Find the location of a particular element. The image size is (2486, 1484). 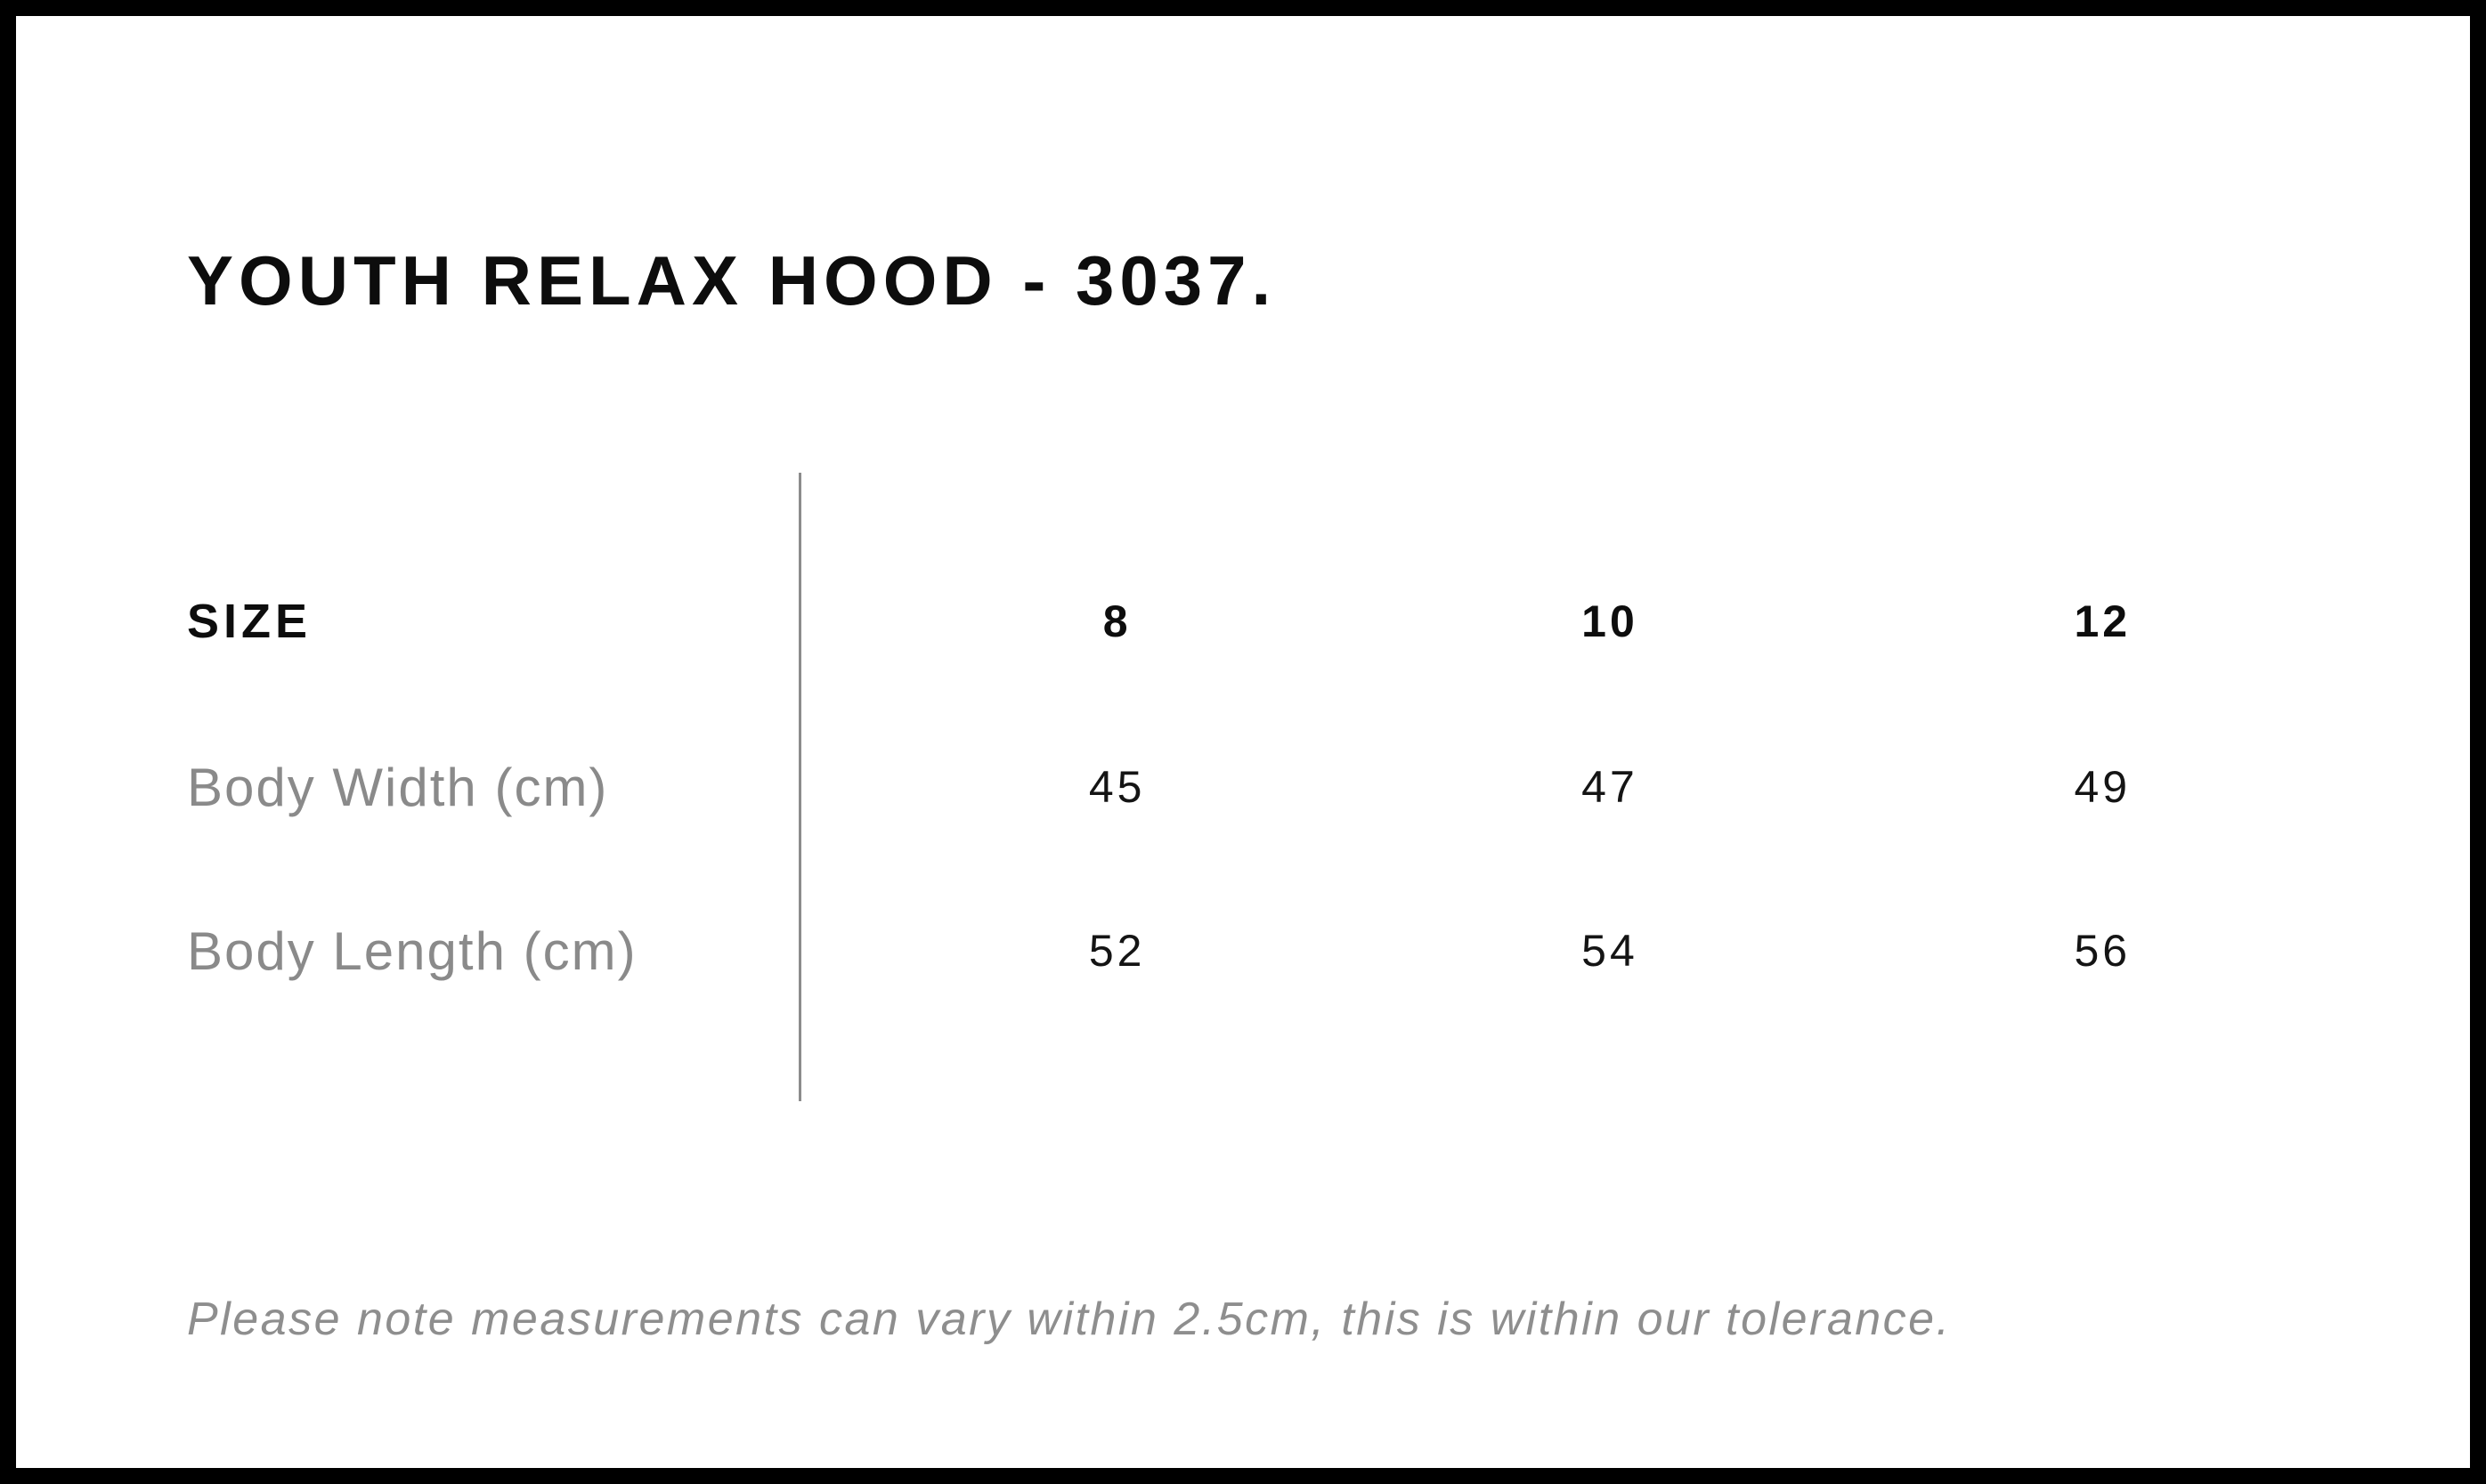

size-column-header: 12 is located at coordinates (2103, 621).